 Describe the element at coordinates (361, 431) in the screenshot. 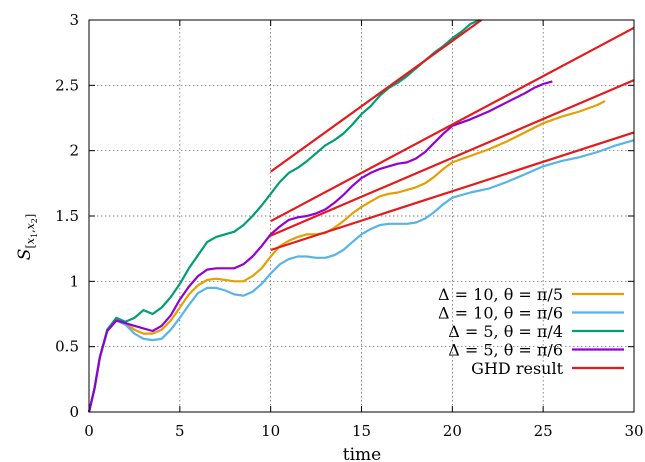

I see `x-tick-label: 15` at that location.